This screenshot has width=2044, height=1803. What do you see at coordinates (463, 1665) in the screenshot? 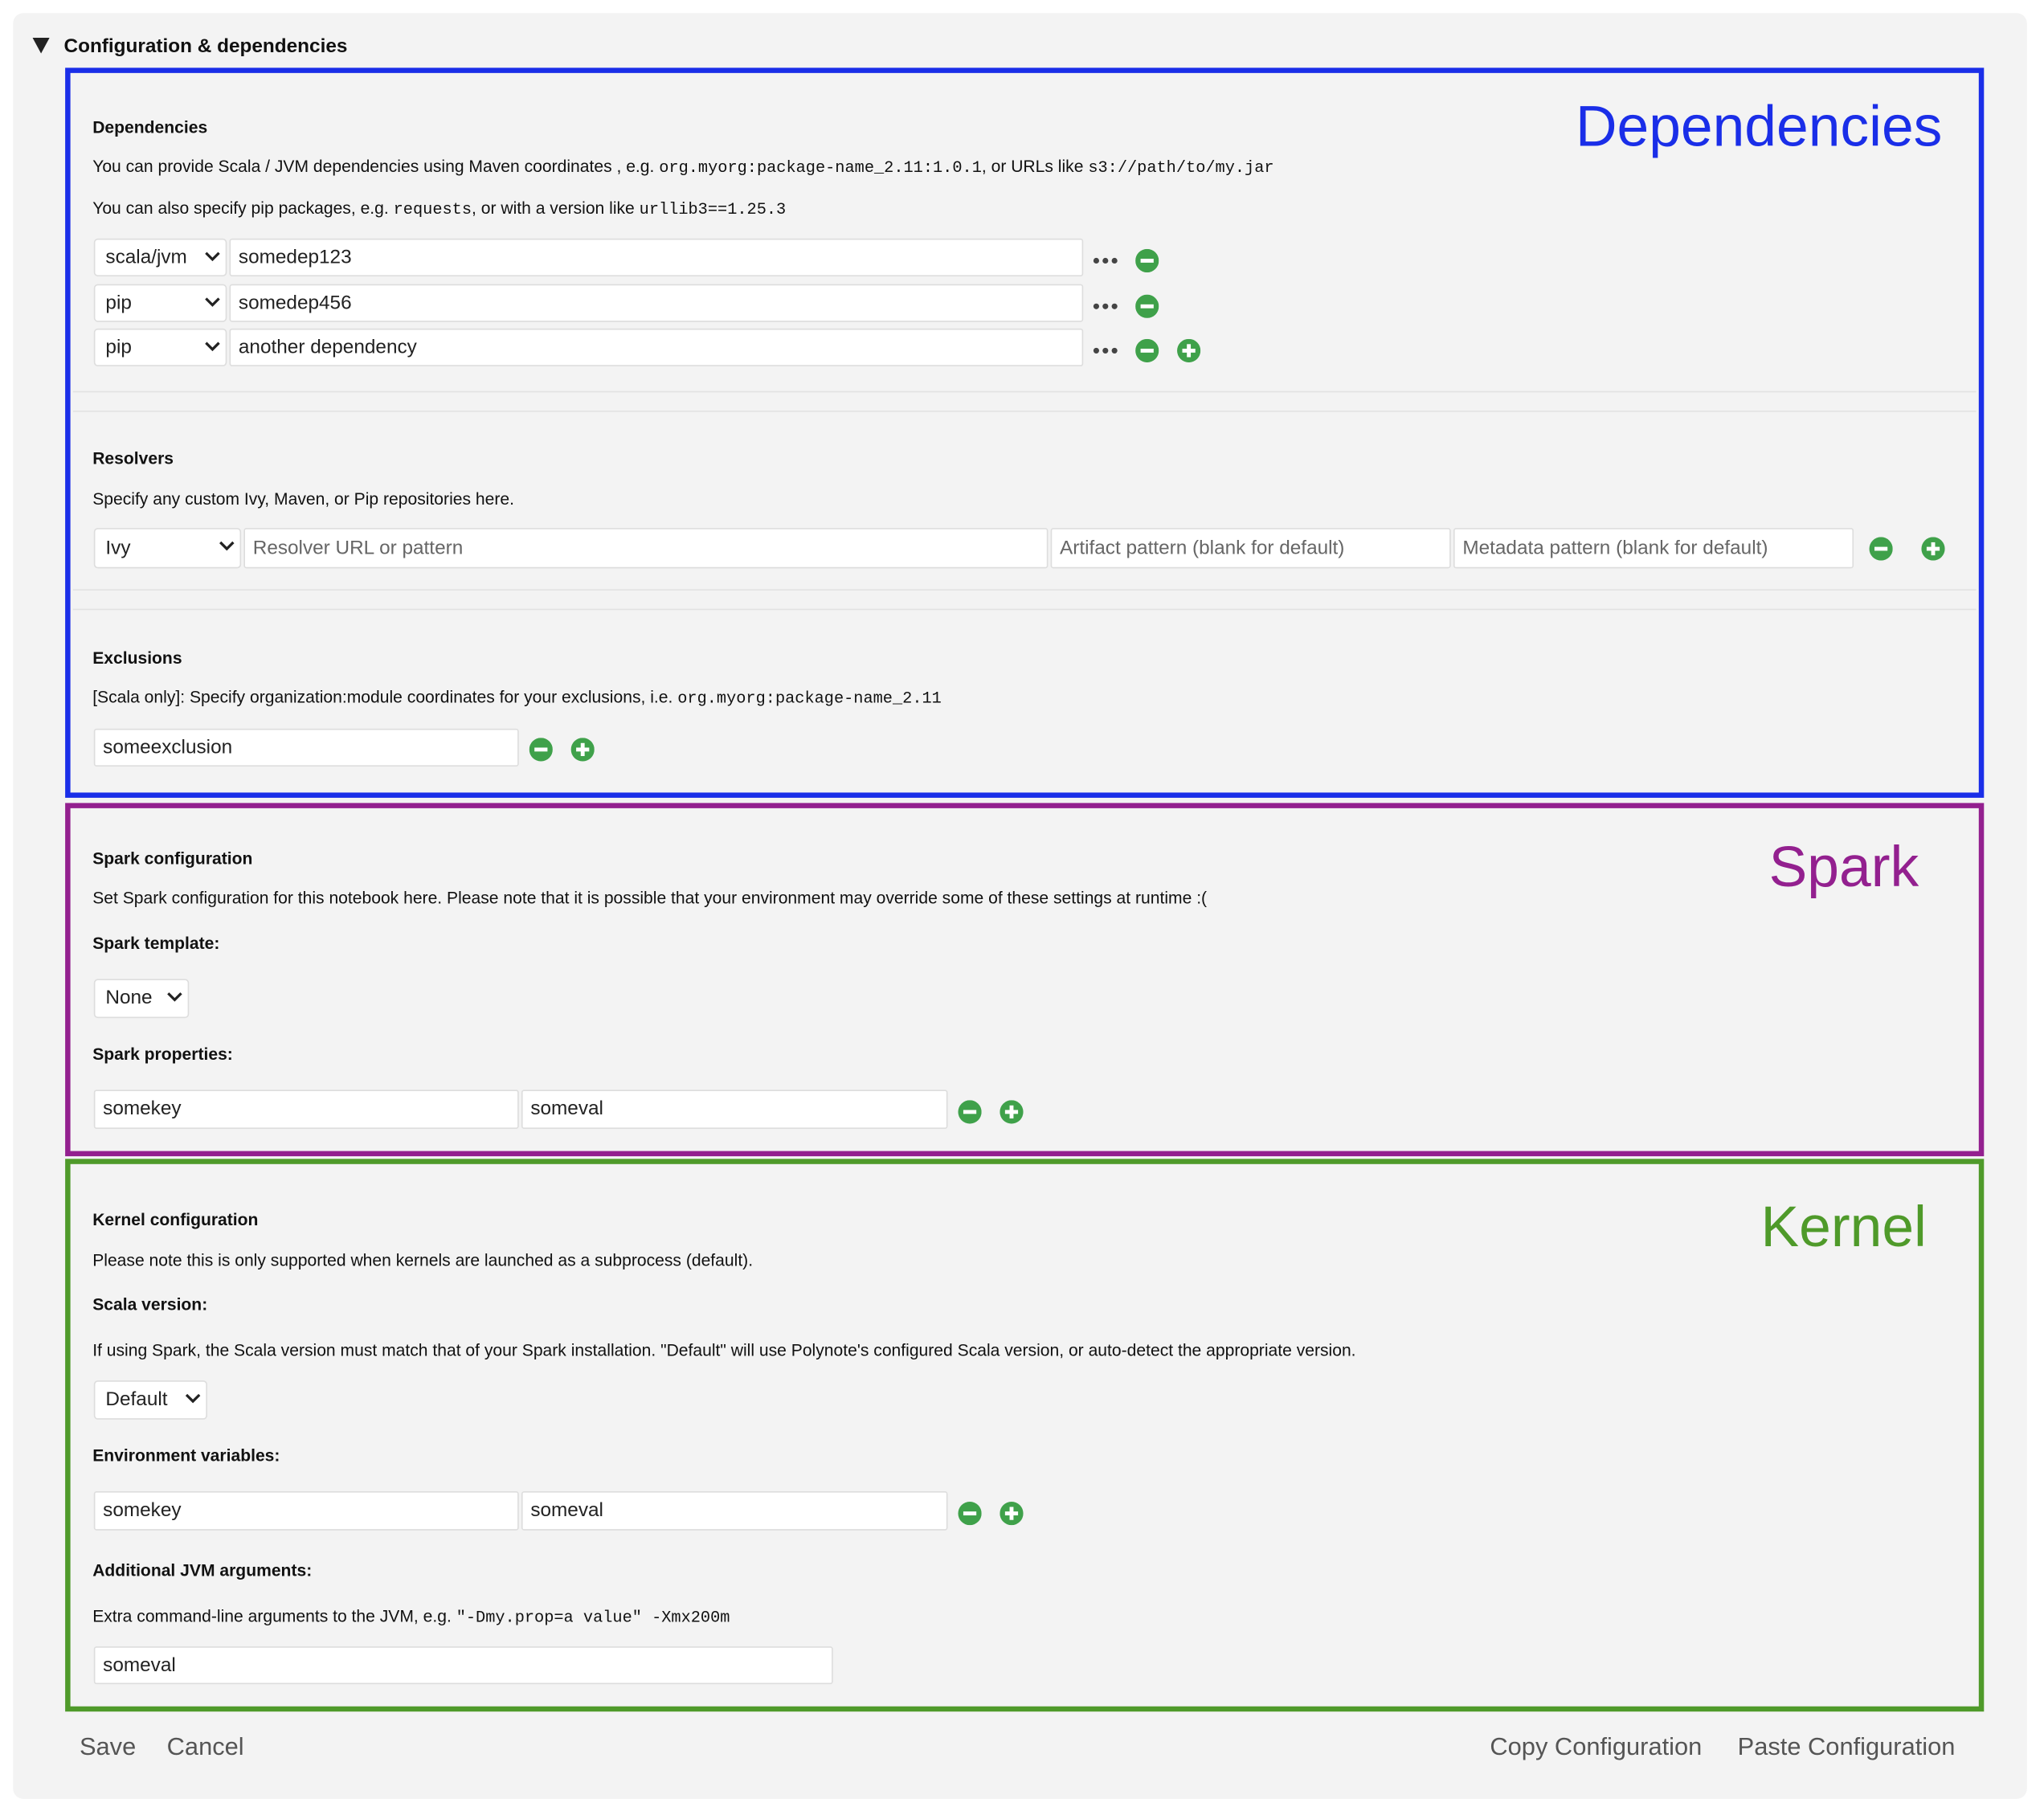
I see `jvm-args-input: someval` at bounding box center [463, 1665].